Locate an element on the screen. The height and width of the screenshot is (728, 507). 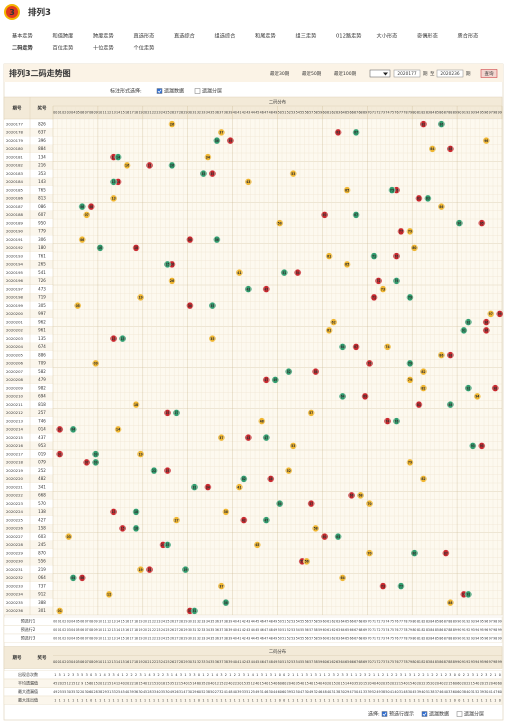
preselect-cell: 41 is located at coordinates (239, 621).